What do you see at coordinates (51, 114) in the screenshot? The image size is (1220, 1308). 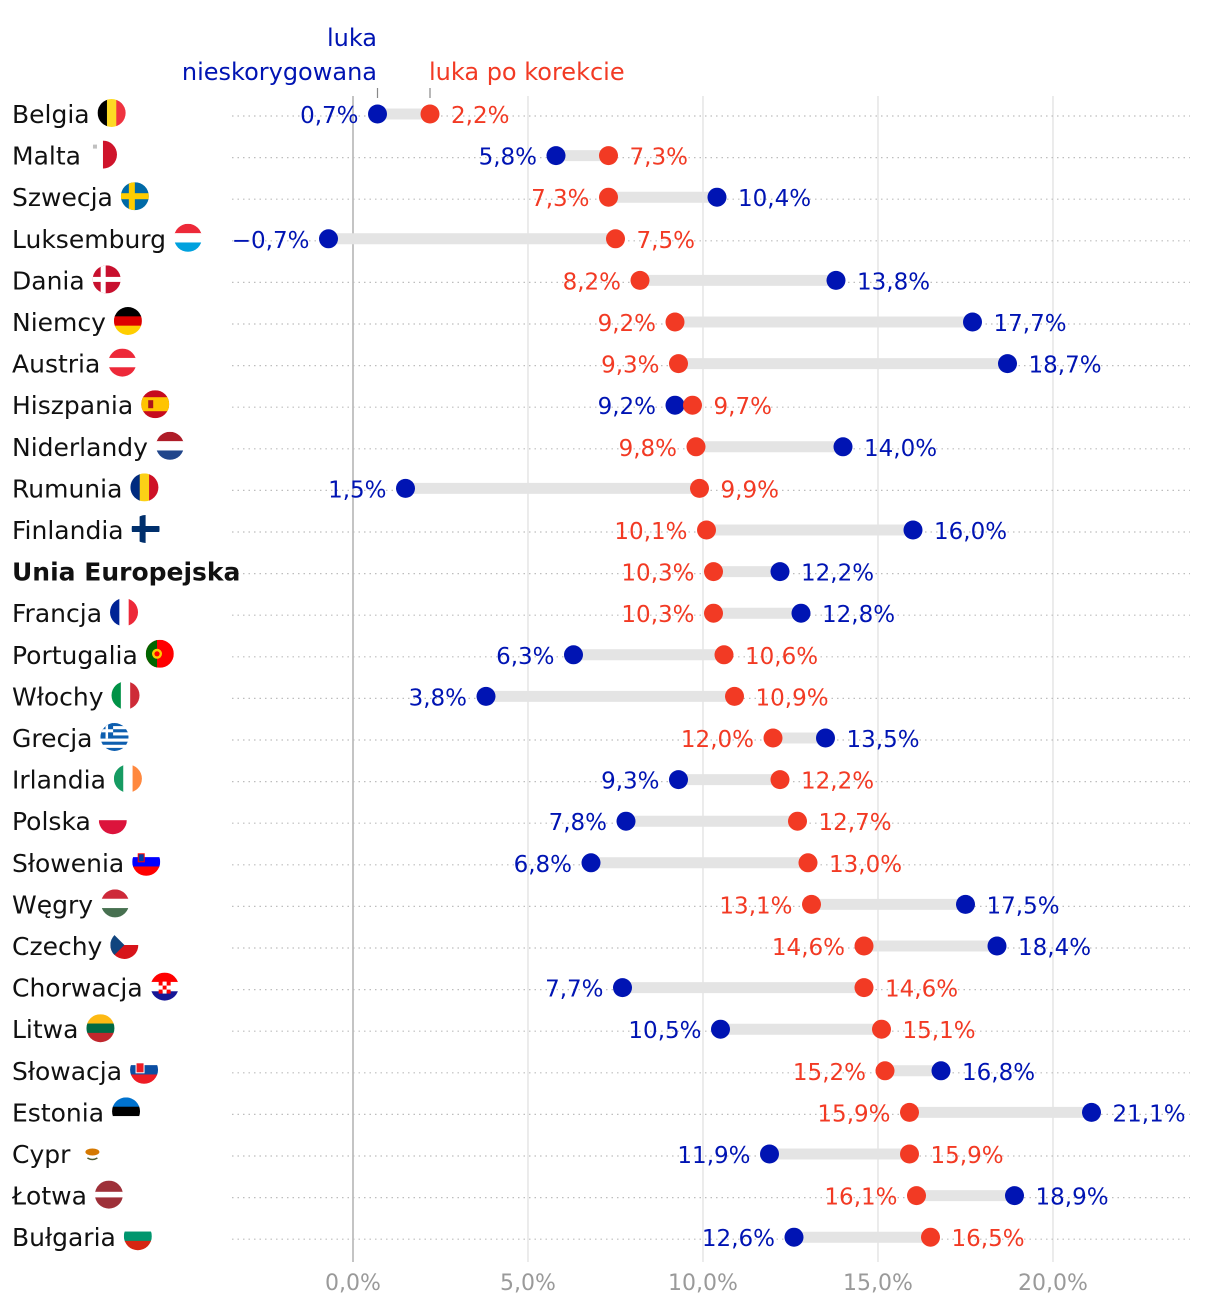 I see `country-label: Belgia` at bounding box center [51, 114].